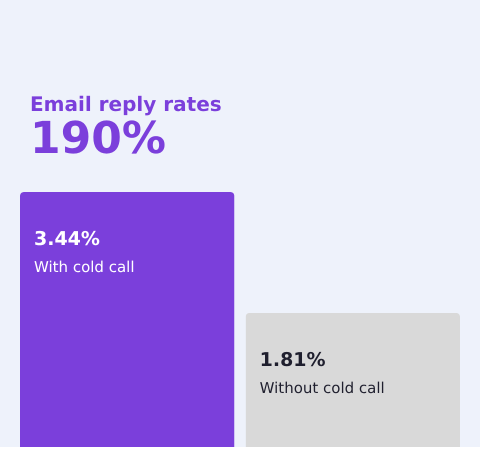  I want to click on x-tick-label: With cold call, so click(84, 267).